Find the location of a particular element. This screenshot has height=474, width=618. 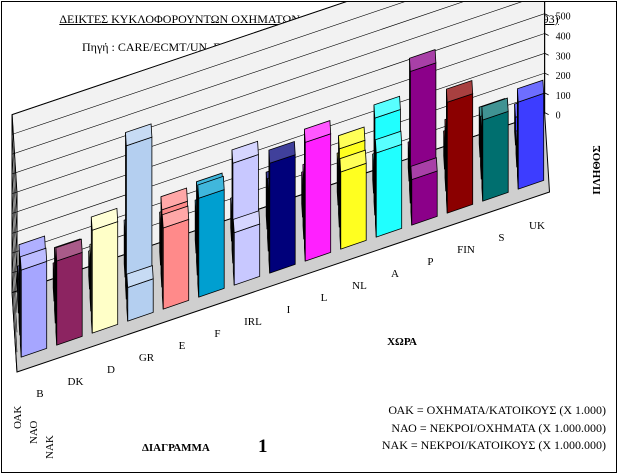

bar-ΟΑΚ-D is located at coordinates (104, 270).